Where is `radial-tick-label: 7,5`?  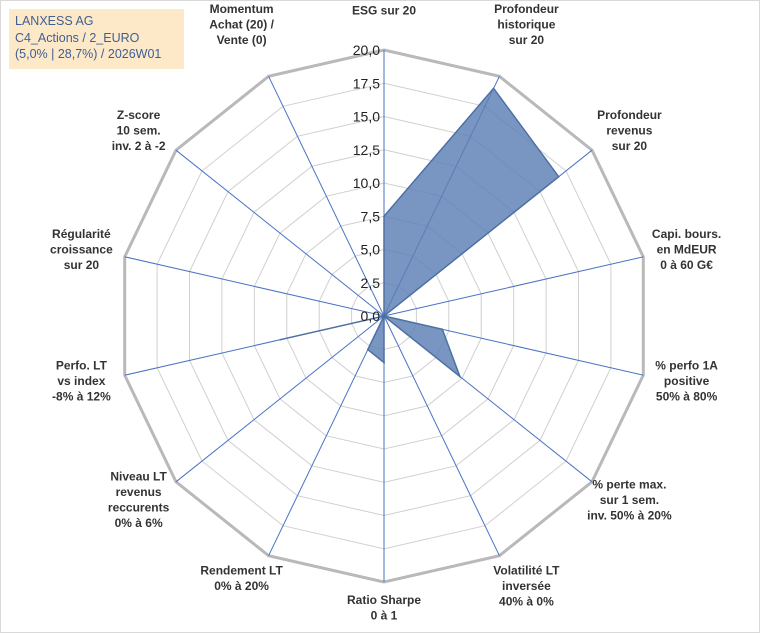
radial-tick-label: 7,5 is located at coordinates (371, 216).